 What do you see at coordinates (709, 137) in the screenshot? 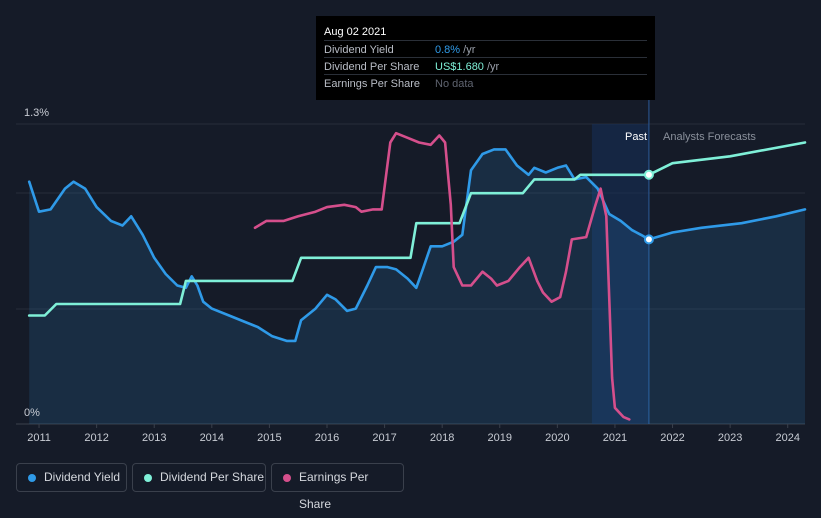
I see `forecast-label: Analysts Forecasts` at bounding box center [709, 137].